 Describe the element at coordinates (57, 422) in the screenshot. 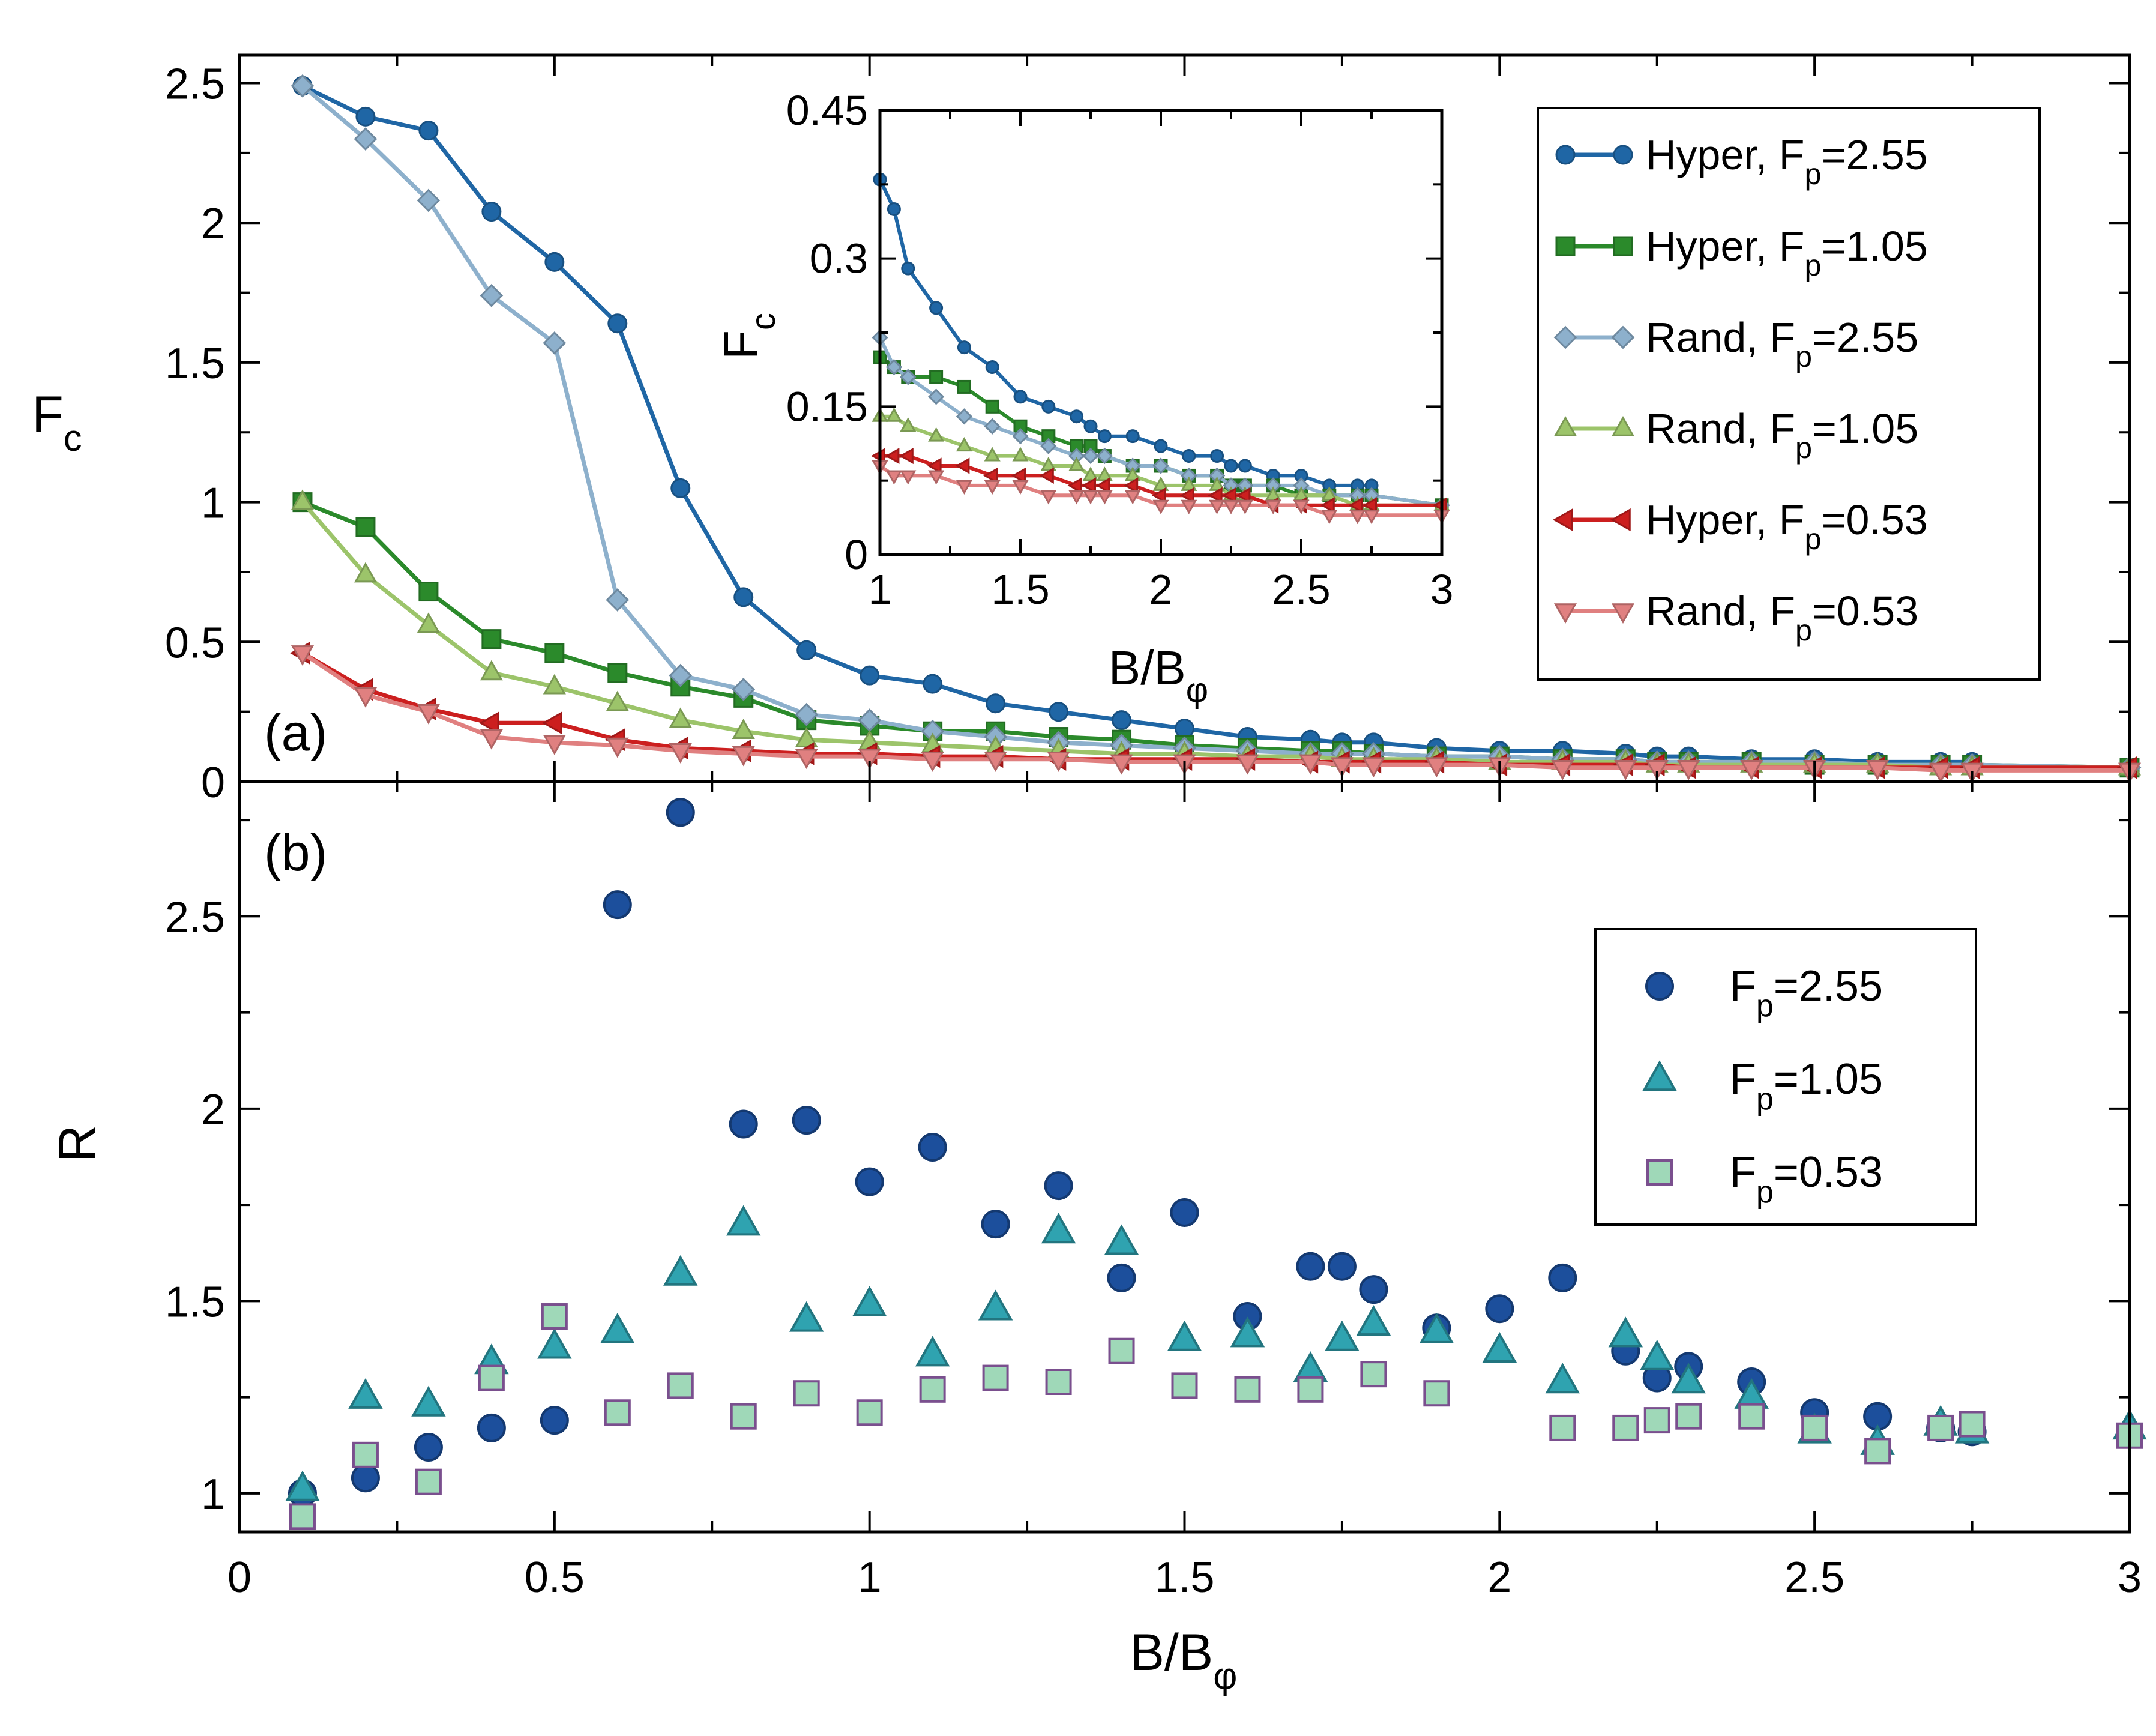

I see `panel-a-y-axis-label: Fc` at that location.